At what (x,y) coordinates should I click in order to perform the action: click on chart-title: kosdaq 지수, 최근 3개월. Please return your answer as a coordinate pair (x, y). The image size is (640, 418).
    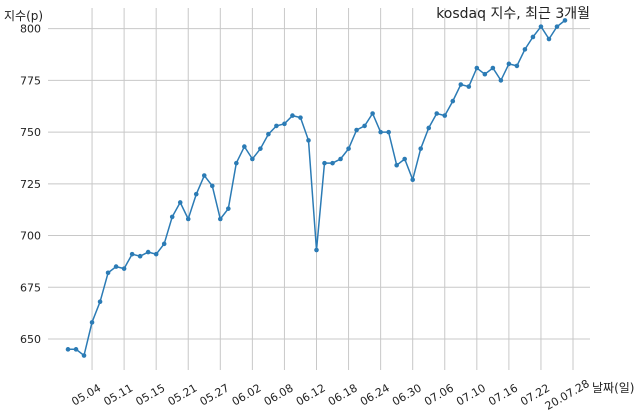
    Looking at the image, I should click on (513, 14).